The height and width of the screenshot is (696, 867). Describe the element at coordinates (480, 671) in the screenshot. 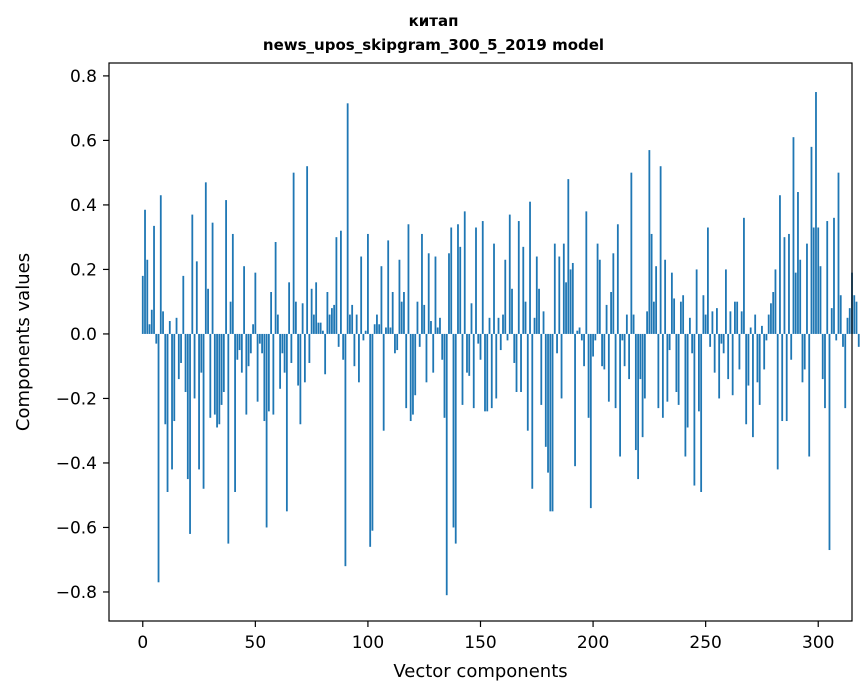

I see `x-axis-label: Vector components` at that location.